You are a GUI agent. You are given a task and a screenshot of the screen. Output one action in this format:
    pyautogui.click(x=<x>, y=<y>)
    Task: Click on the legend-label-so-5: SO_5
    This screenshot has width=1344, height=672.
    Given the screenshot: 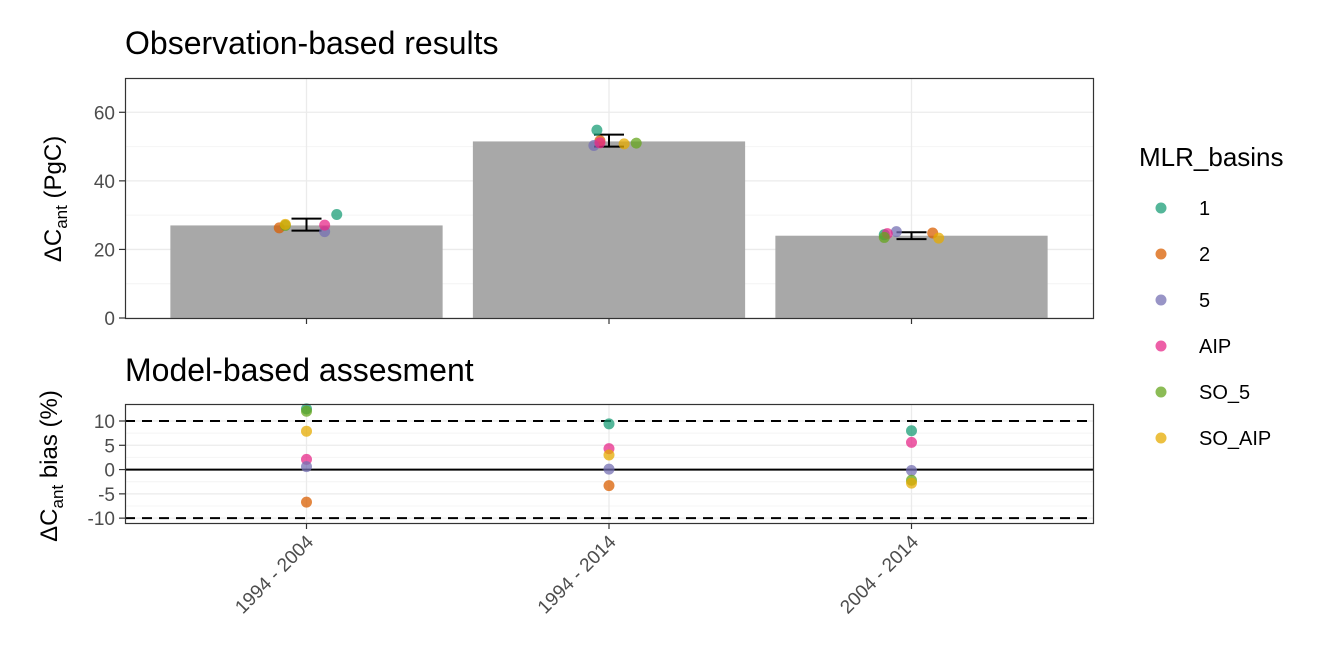 What is the action you would take?
    pyautogui.click(x=1224, y=393)
    